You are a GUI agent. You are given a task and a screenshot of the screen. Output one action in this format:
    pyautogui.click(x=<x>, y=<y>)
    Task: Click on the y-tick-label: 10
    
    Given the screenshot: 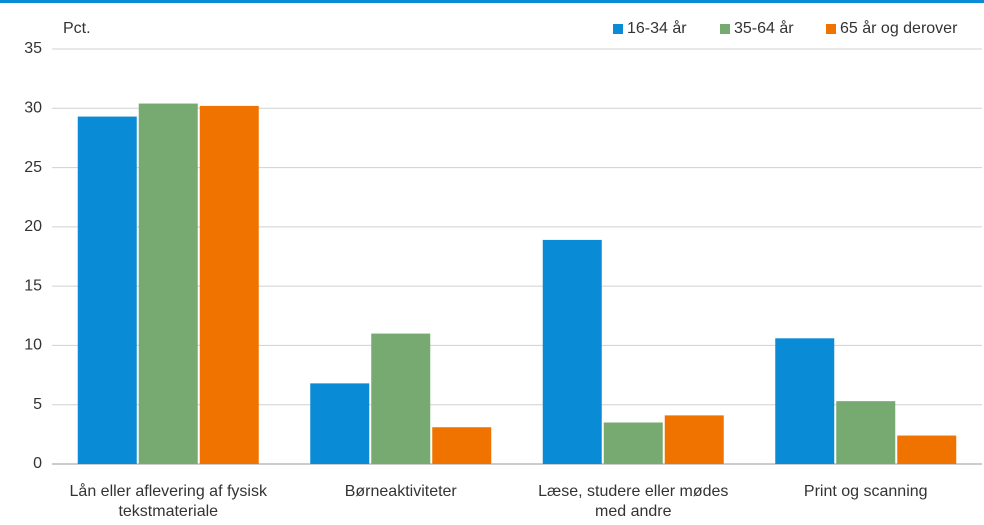 What is the action you would take?
    pyautogui.click(x=33, y=345)
    